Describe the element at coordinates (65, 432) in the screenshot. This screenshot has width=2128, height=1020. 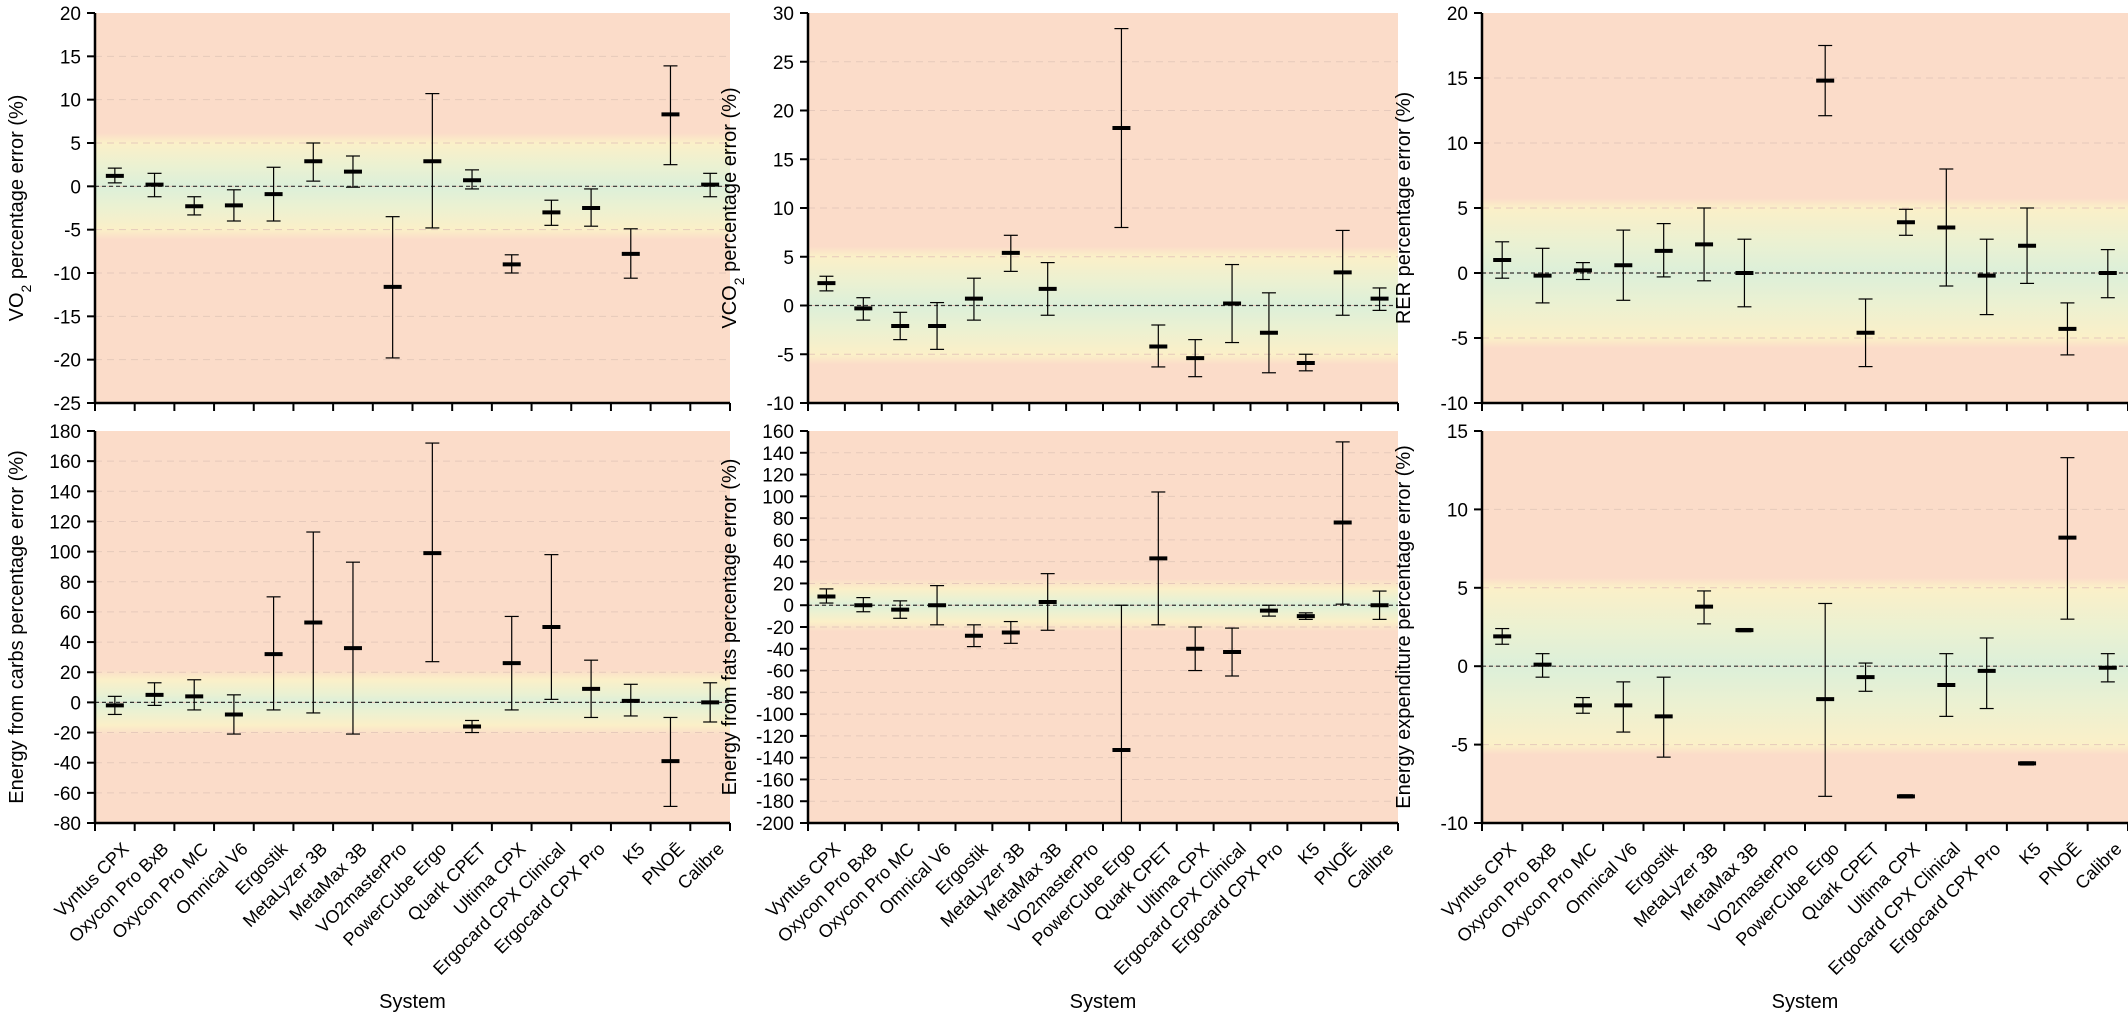
I see `y-tick-label: 180` at that location.